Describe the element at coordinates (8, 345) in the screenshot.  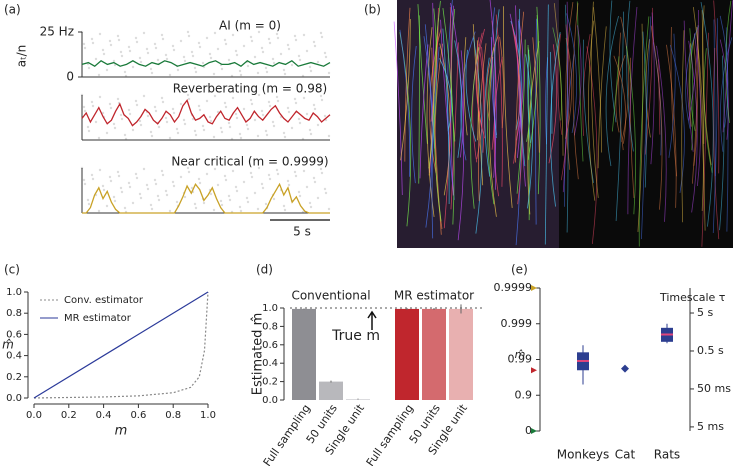
I see `y-axis-label: m̂` at that location.